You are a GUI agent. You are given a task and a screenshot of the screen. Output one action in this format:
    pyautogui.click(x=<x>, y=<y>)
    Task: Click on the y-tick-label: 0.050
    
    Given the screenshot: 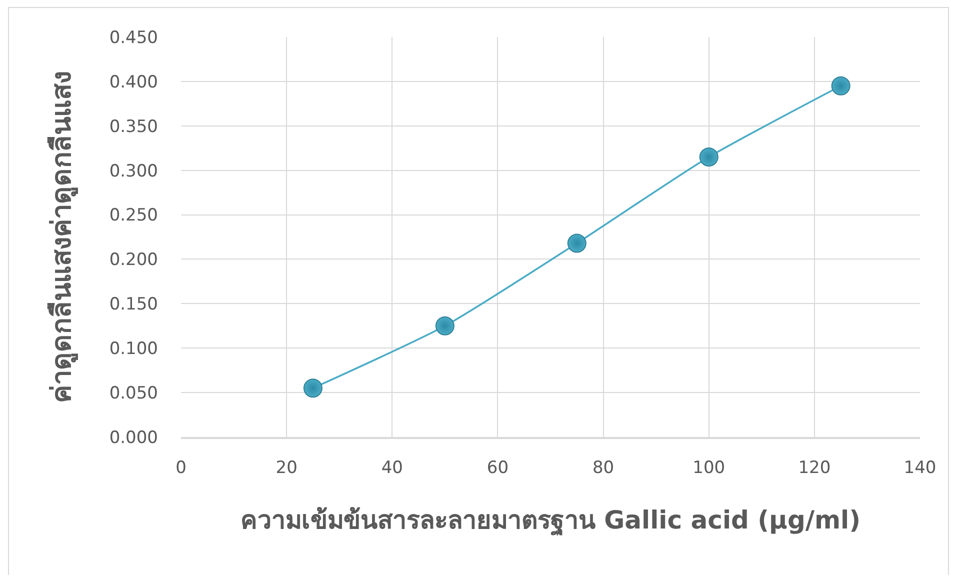 What is the action you would take?
    pyautogui.click(x=133, y=394)
    